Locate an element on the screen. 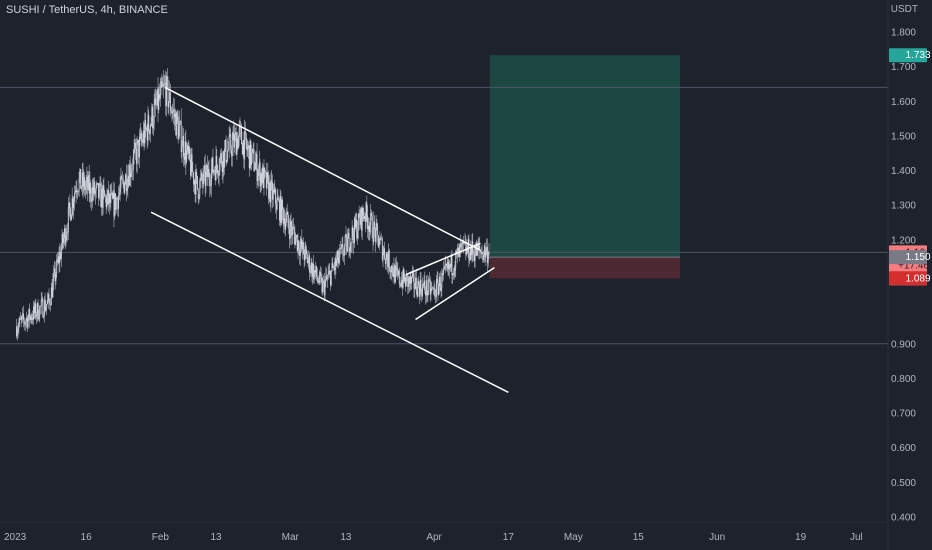 Image resolution: width=932 pixels, height=550 pixels. price-tick-label: 0.700 is located at coordinates (903, 414).